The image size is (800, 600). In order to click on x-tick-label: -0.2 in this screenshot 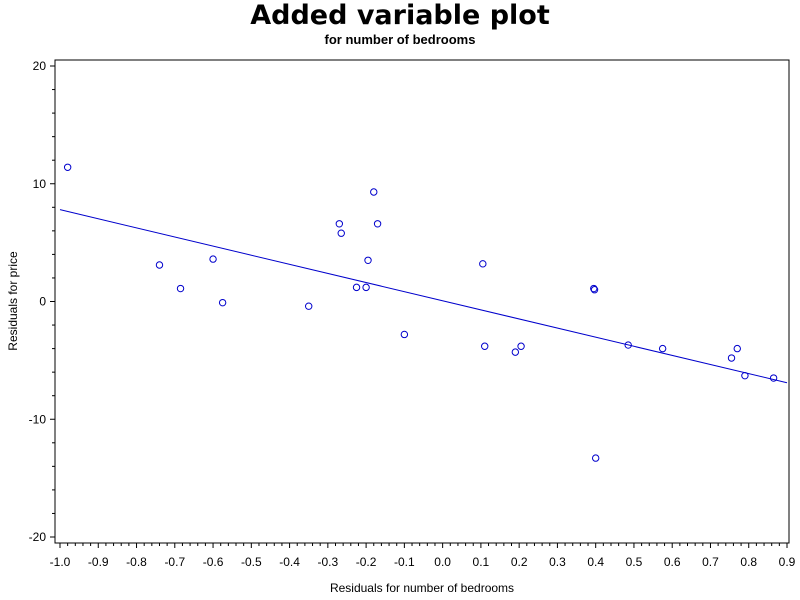, I will do `click(366, 562)`.